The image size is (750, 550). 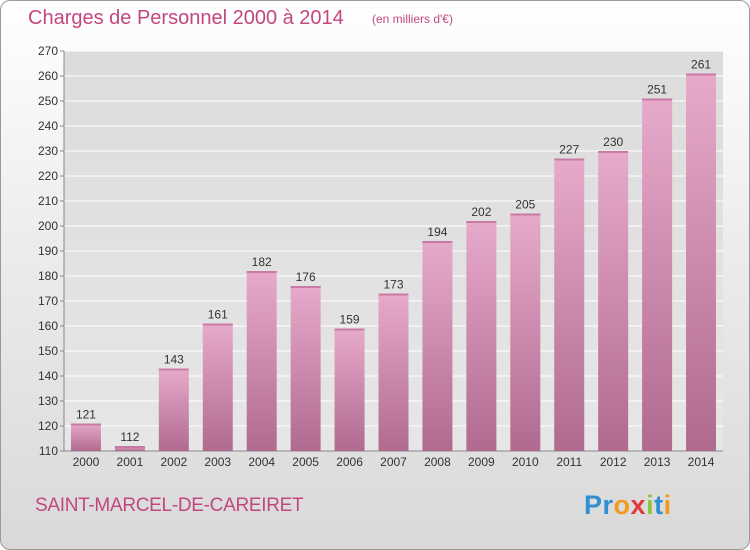 What do you see at coordinates (657, 90) in the screenshot?
I see `data-label: 251` at bounding box center [657, 90].